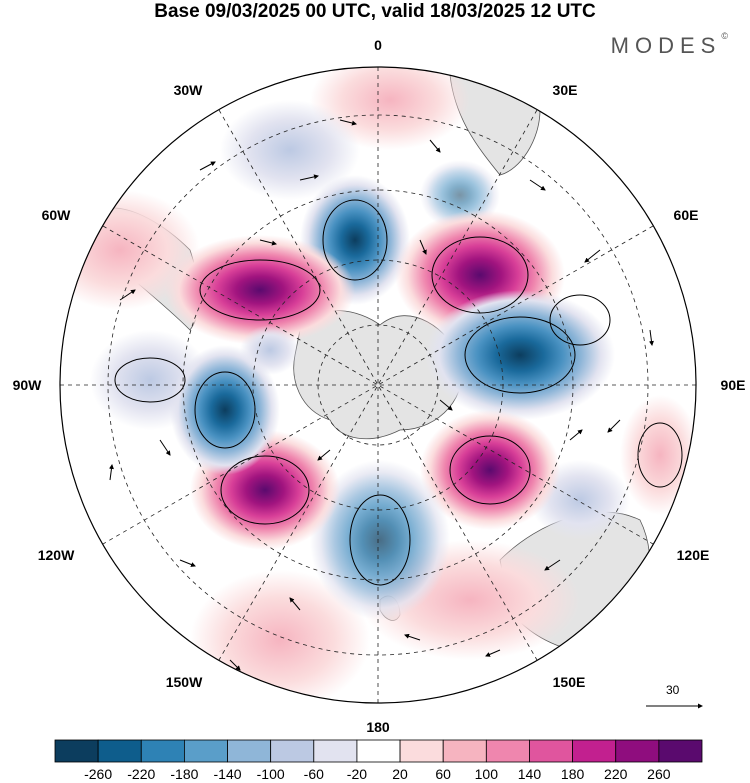  What do you see at coordinates (27, 385) in the screenshot?
I see `lon-label-90w: 90W` at bounding box center [27, 385].